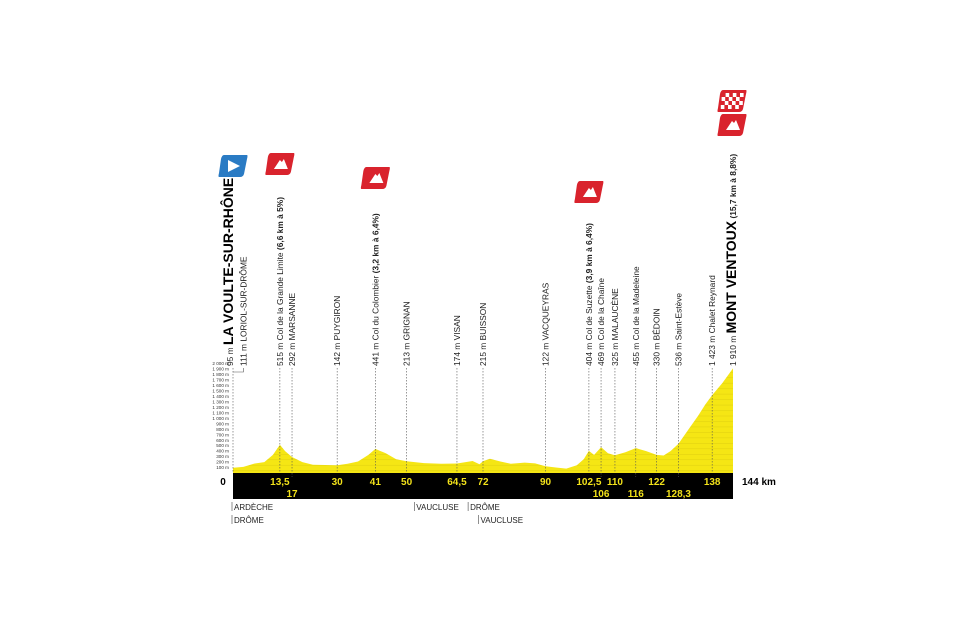 The image size is (960, 644). What do you see at coordinates (485, 507) in the screenshot?
I see `region-name: DRÔME` at bounding box center [485, 507].